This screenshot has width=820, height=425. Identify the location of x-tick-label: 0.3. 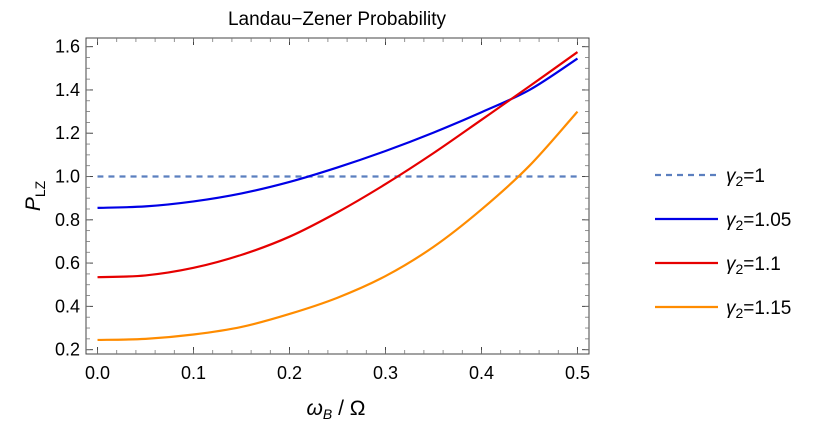
(385, 373).